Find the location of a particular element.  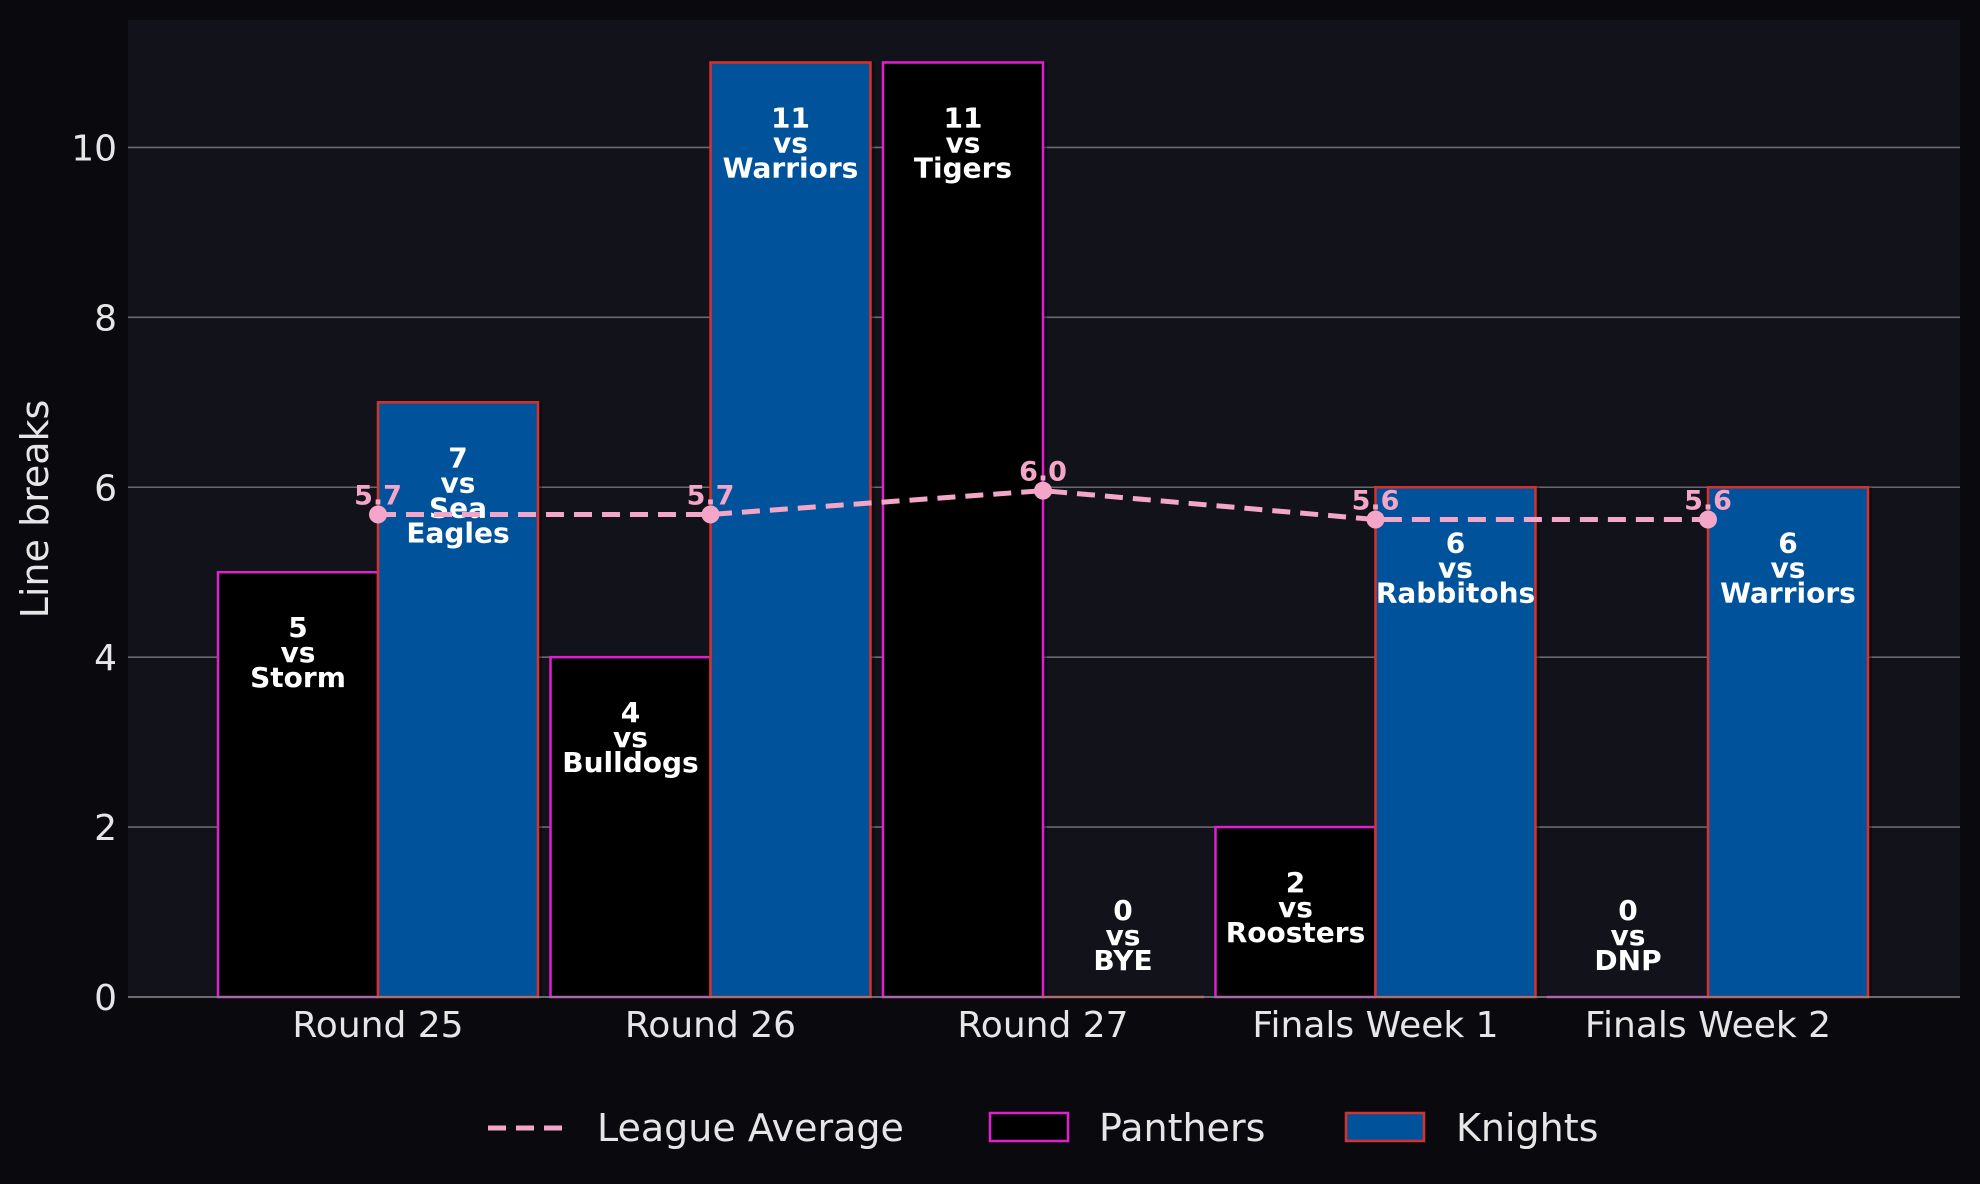

legend: League Average Panthers Knights is located at coordinates (1043, 1128).